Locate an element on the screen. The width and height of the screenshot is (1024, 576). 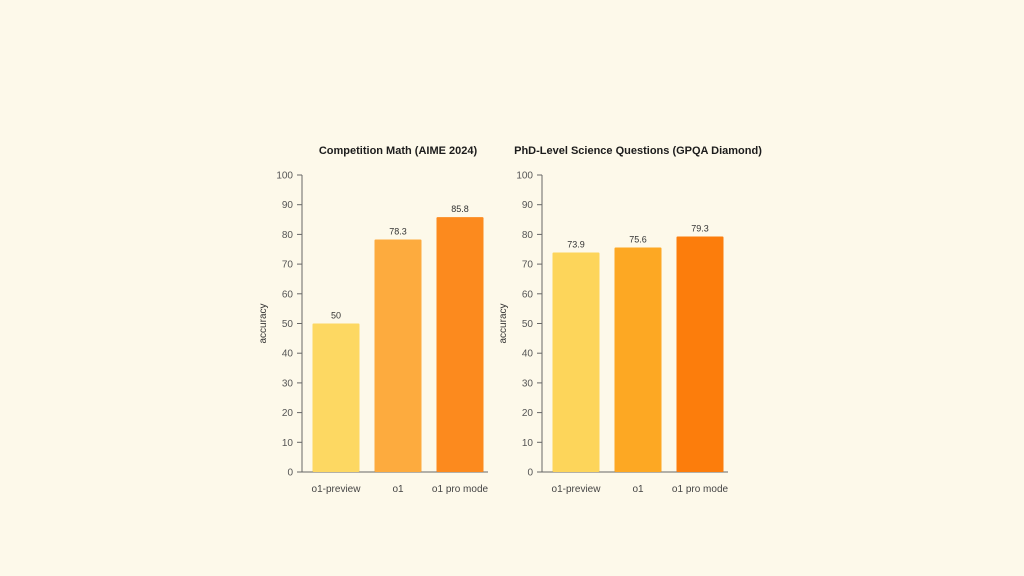
bar-value-label: 50 is located at coordinates (336, 316).